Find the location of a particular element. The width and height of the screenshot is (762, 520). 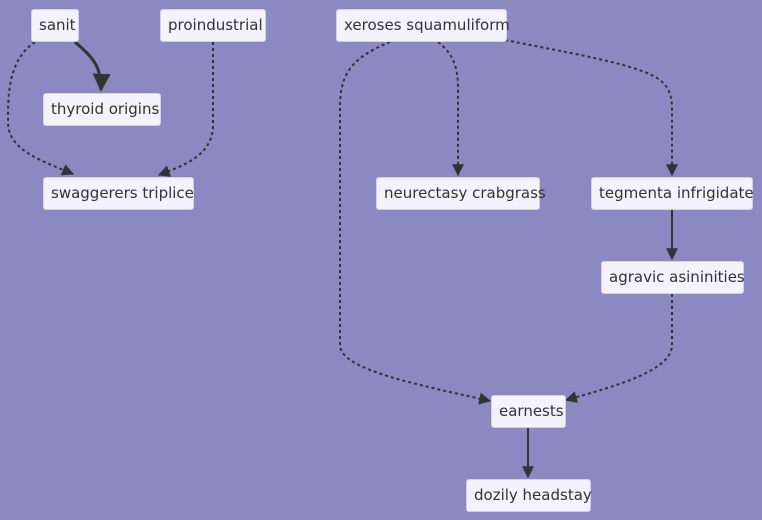

node-thyroid-origins: thyroid origins is located at coordinates (102, 109).